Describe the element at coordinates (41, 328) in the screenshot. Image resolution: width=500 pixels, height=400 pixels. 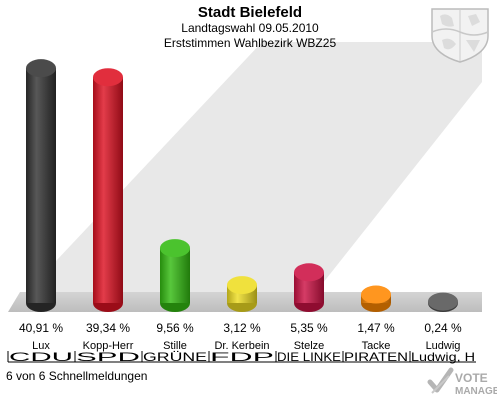
I see `value-label: 40,91 %` at that location.